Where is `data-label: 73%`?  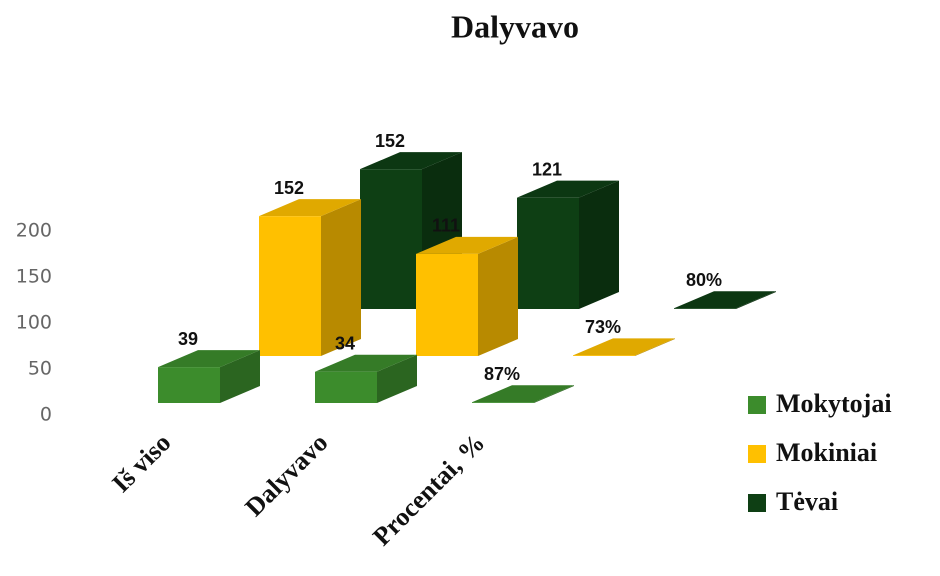 data-label: 73% is located at coordinates (603, 327).